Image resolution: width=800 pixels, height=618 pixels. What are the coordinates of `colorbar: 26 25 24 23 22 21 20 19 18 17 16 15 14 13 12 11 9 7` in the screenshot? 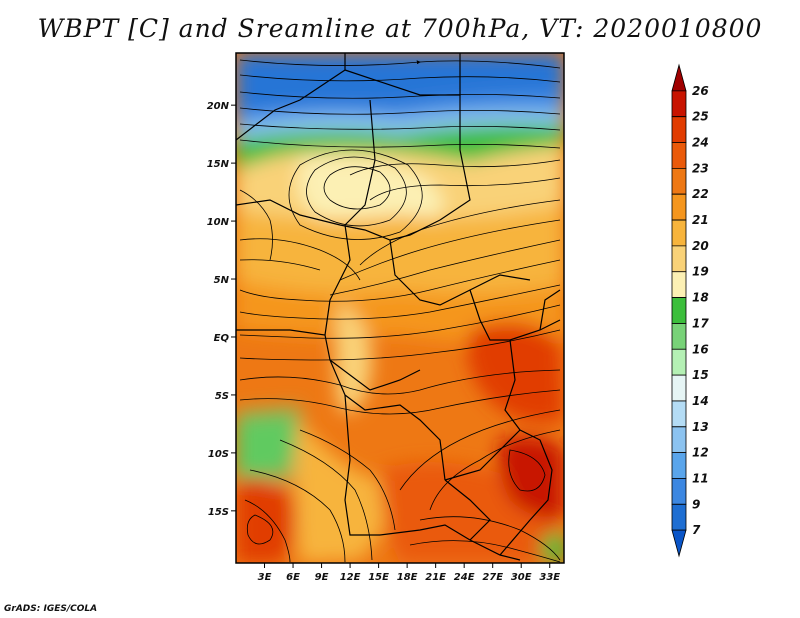 It's located at (690, 310).